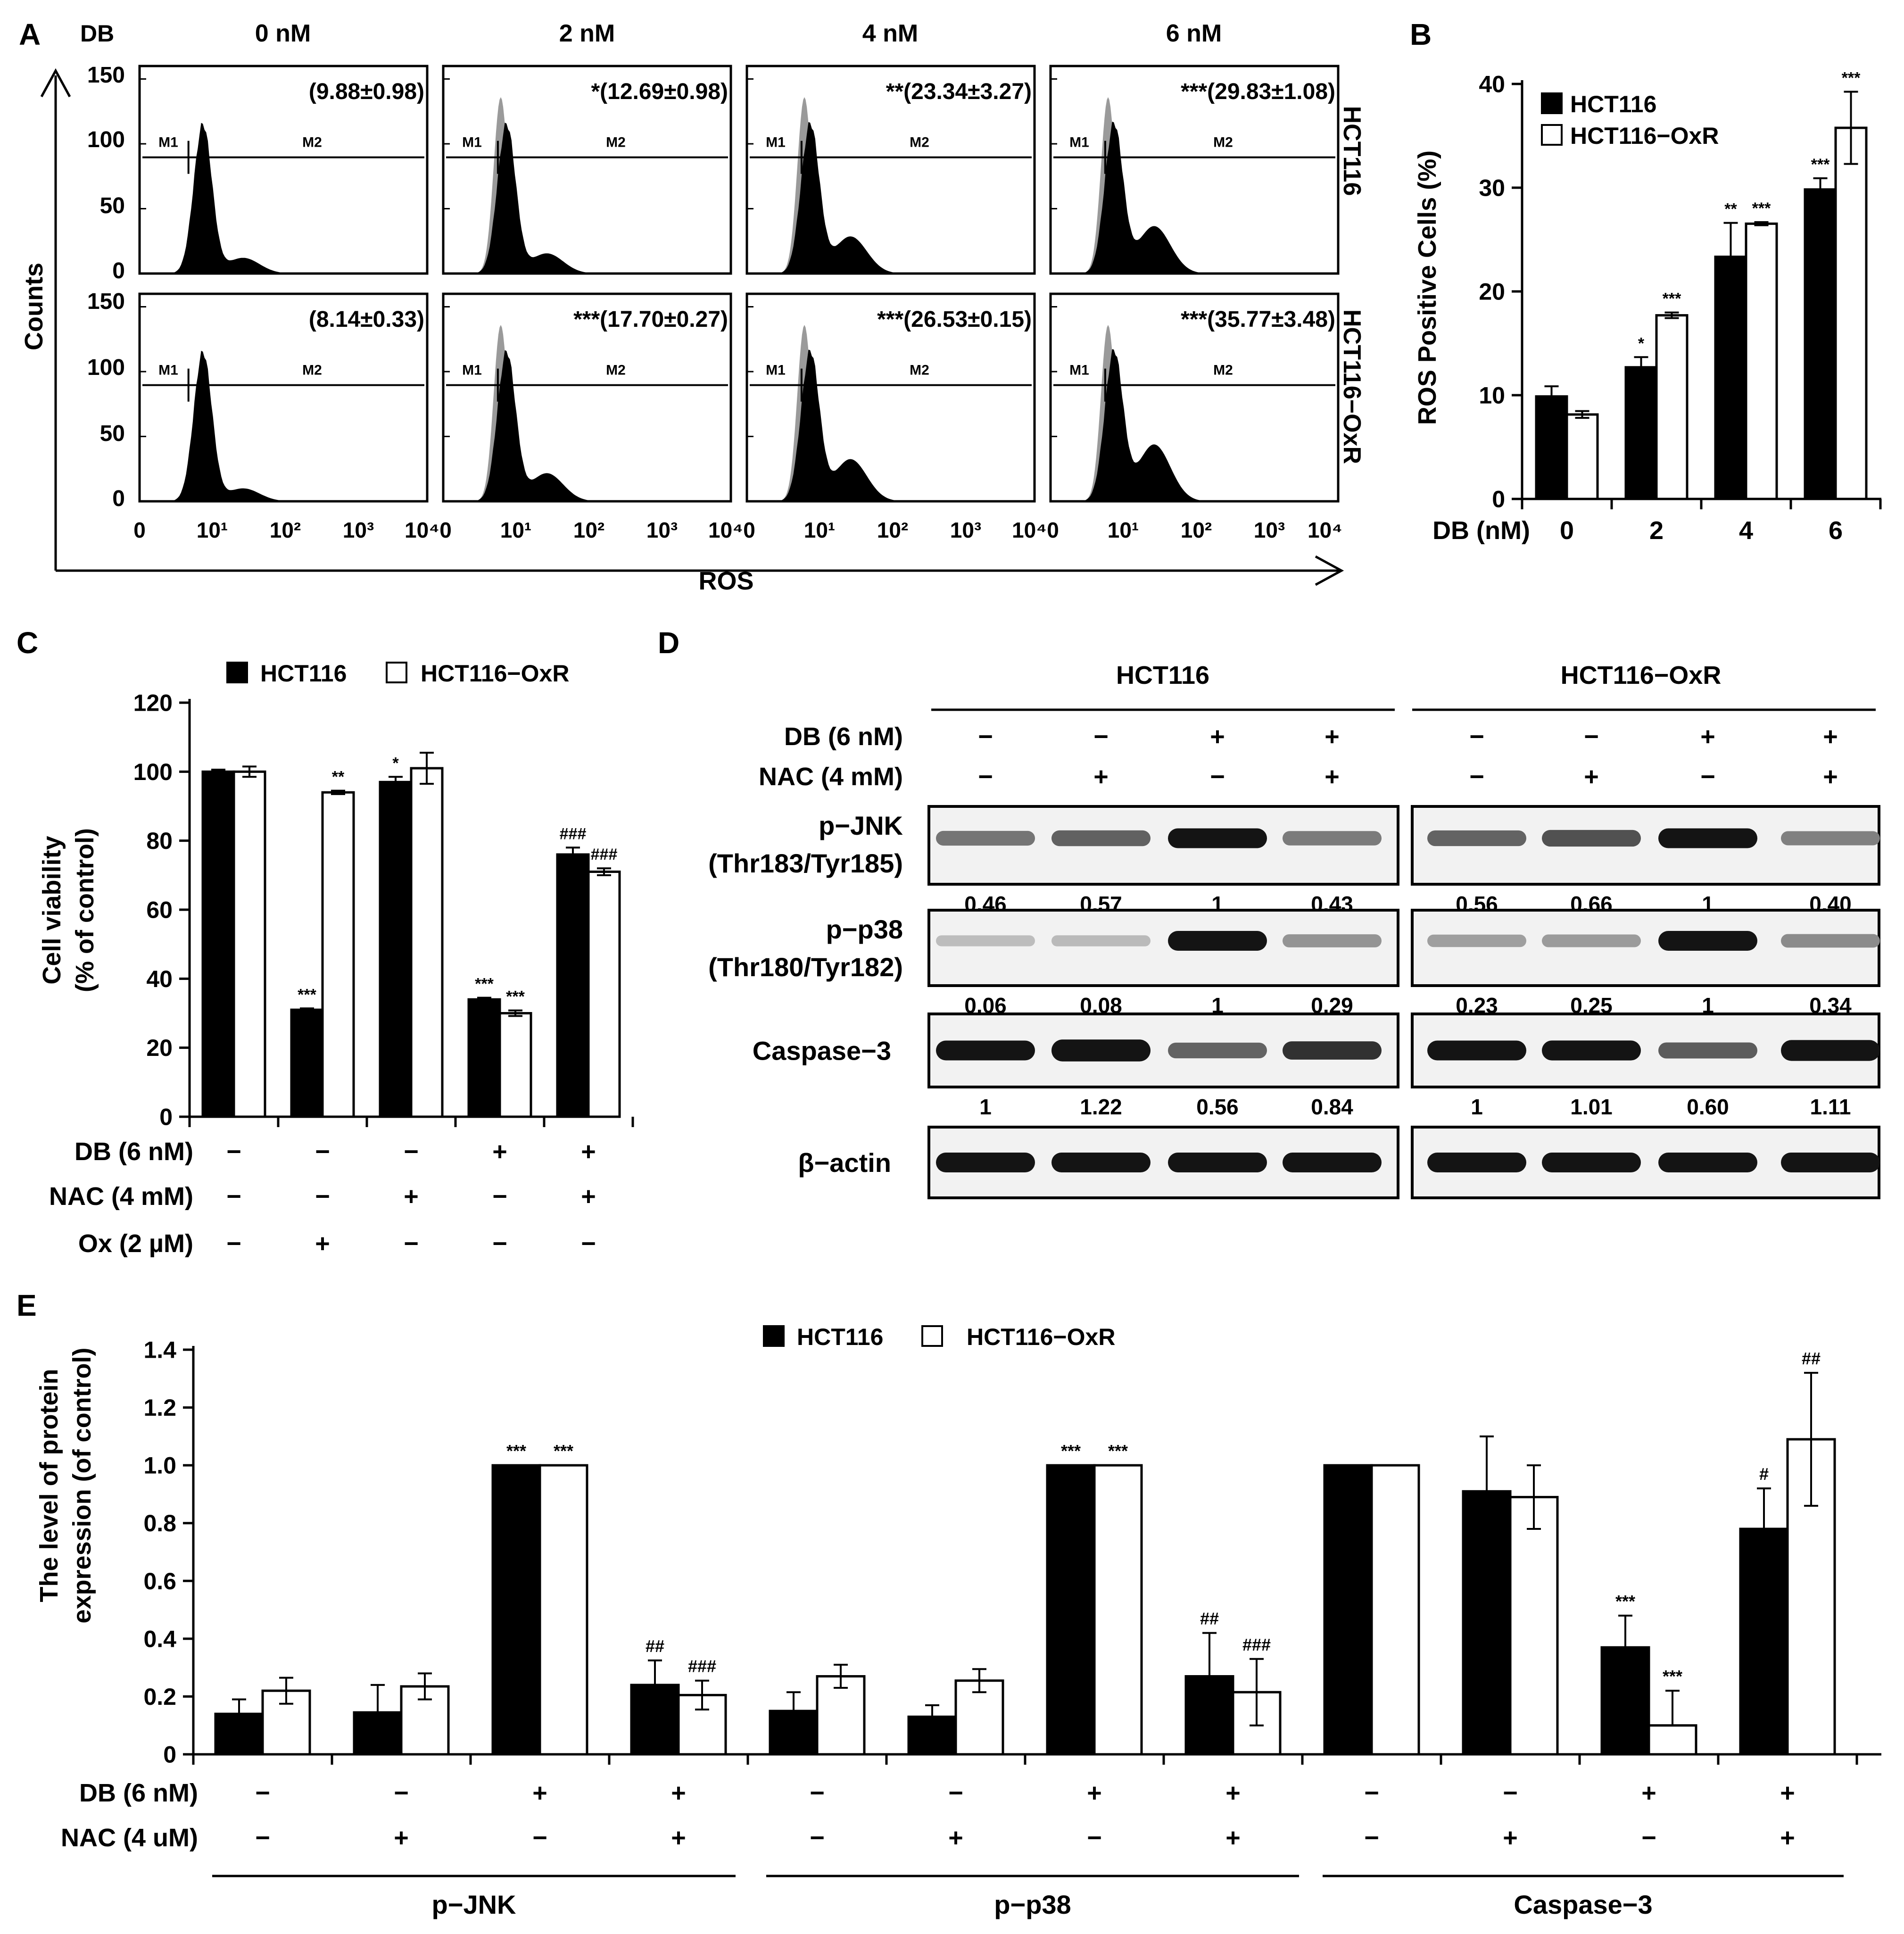 The width and height of the screenshot is (1904, 1934). What do you see at coordinates (1194, 530) in the screenshot?
I see `a-xticks-col3: 0 10¹ 10² 10³ 10⁴` at bounding box center [1194, 530].